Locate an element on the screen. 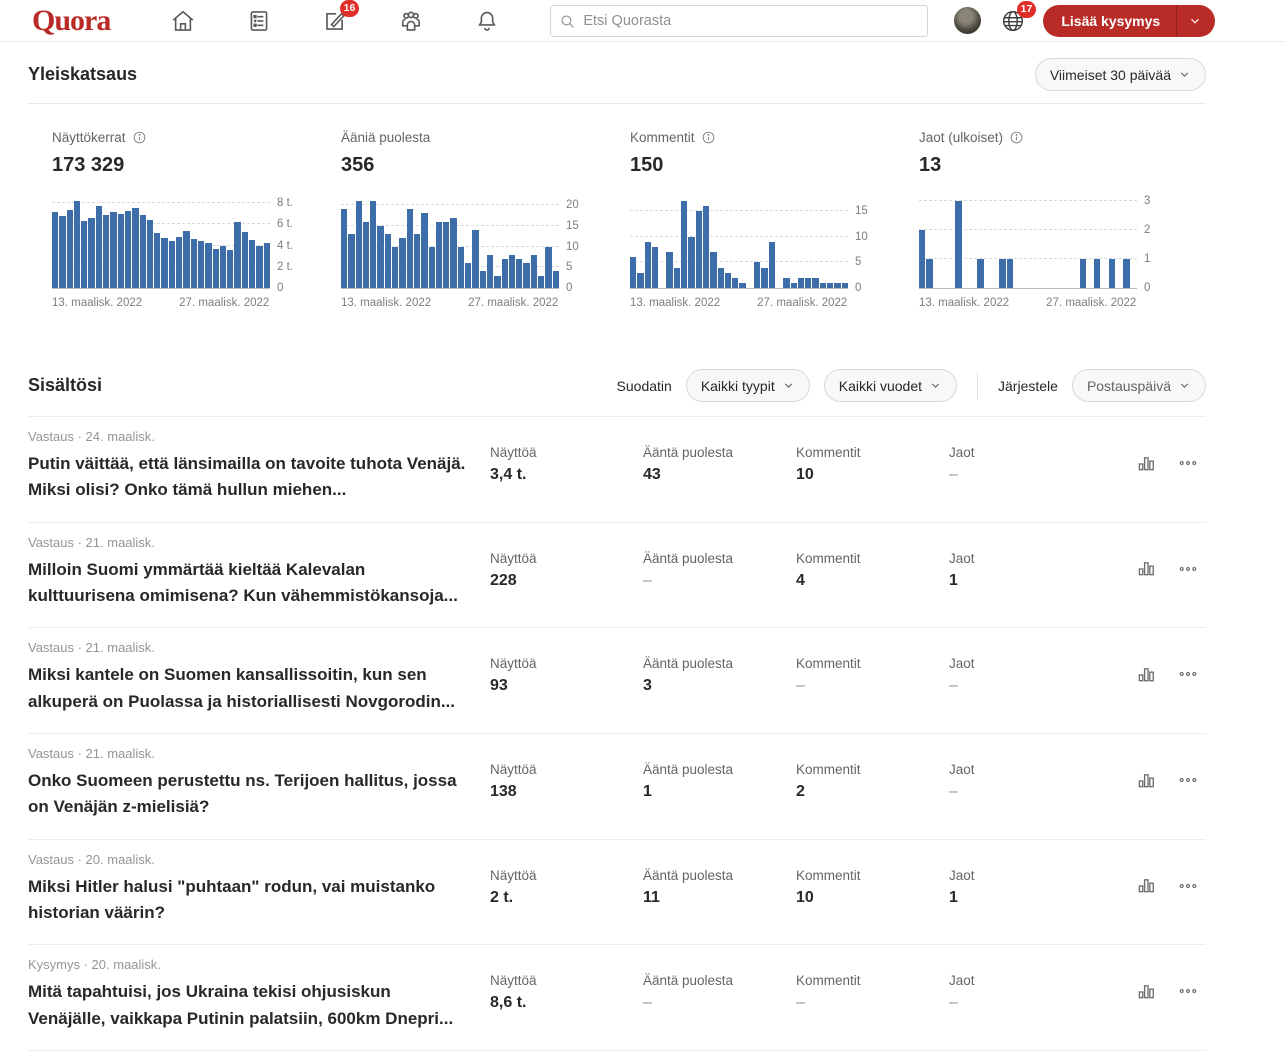  avatar is located at coordinates (968, 20).